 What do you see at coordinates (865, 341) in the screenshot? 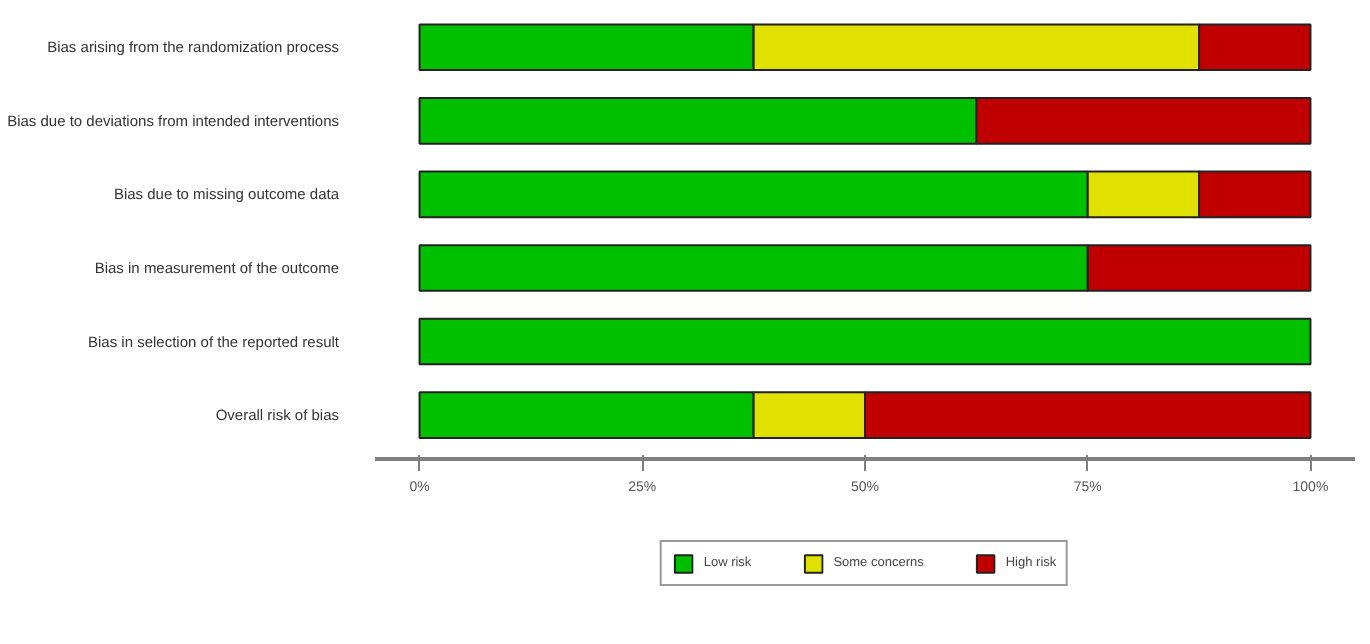
I see `bar` at bounding box center [865, 341].